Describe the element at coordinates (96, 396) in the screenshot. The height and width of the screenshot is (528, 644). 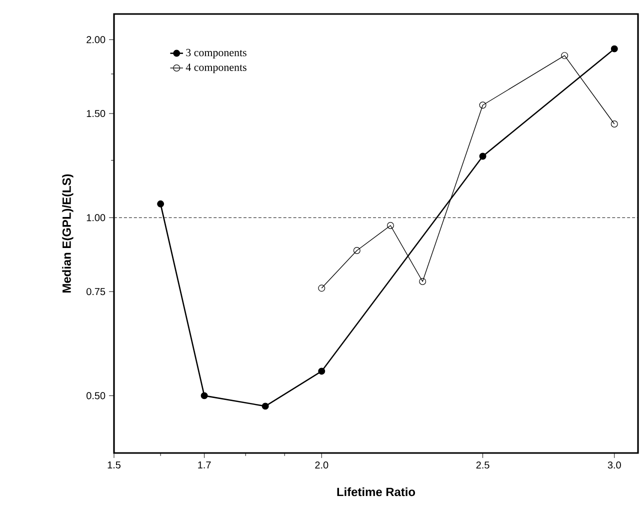
I see `y-tick-label: 0.50` at that location.